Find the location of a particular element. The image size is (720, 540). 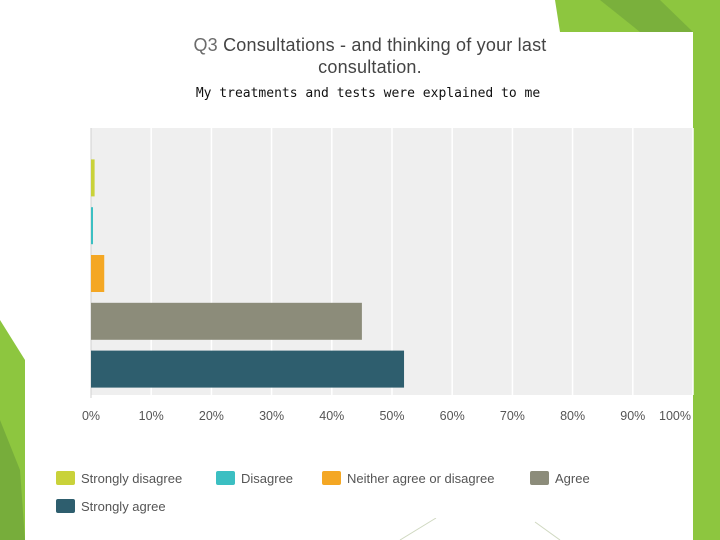

x-tick-label: 70% is located at coordinates (512, 416).